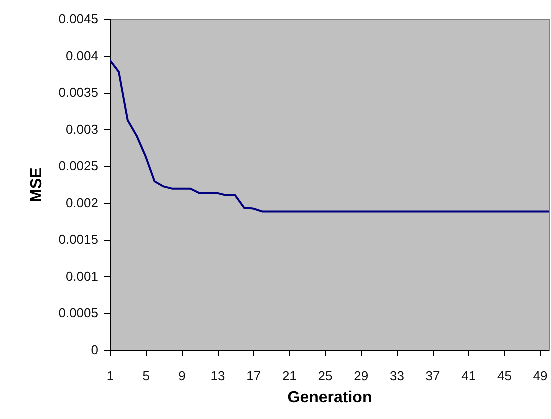 The width and height of the screenshot is (551, 419). What do you see at coordinates (289, 376) in the screenshot?
I see `x-tick-label: 21` at bounding box center [289, 376].